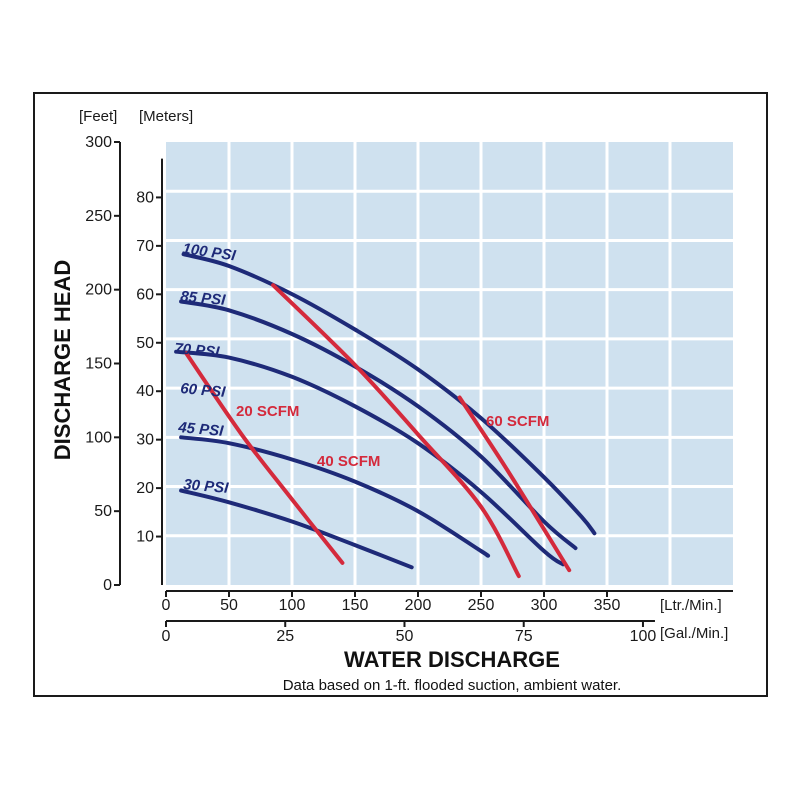 Image resolution: width=800 pixels, height=800 pixels. I want to click on x-axis-title: WATER DISCHARGE, so click(452, 659).